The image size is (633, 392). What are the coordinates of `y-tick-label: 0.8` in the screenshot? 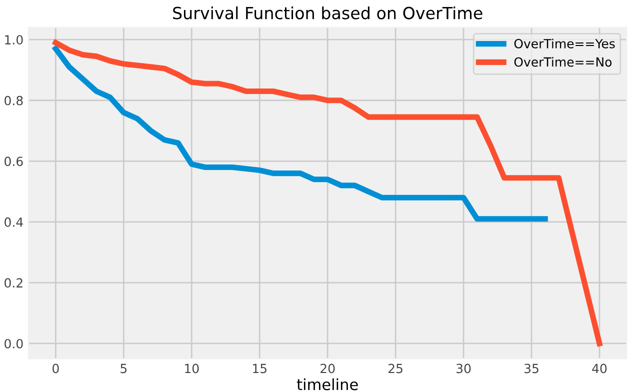 It's located at (13, 101).